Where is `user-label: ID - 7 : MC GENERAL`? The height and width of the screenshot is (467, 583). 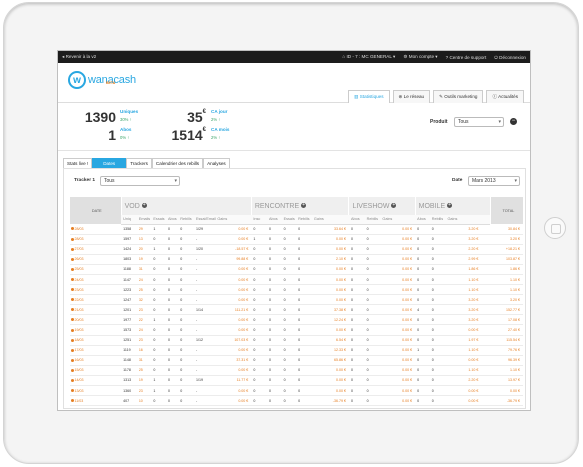
user-label: ID - 7 : MC GENERAL is located at coordinates (369, 56).